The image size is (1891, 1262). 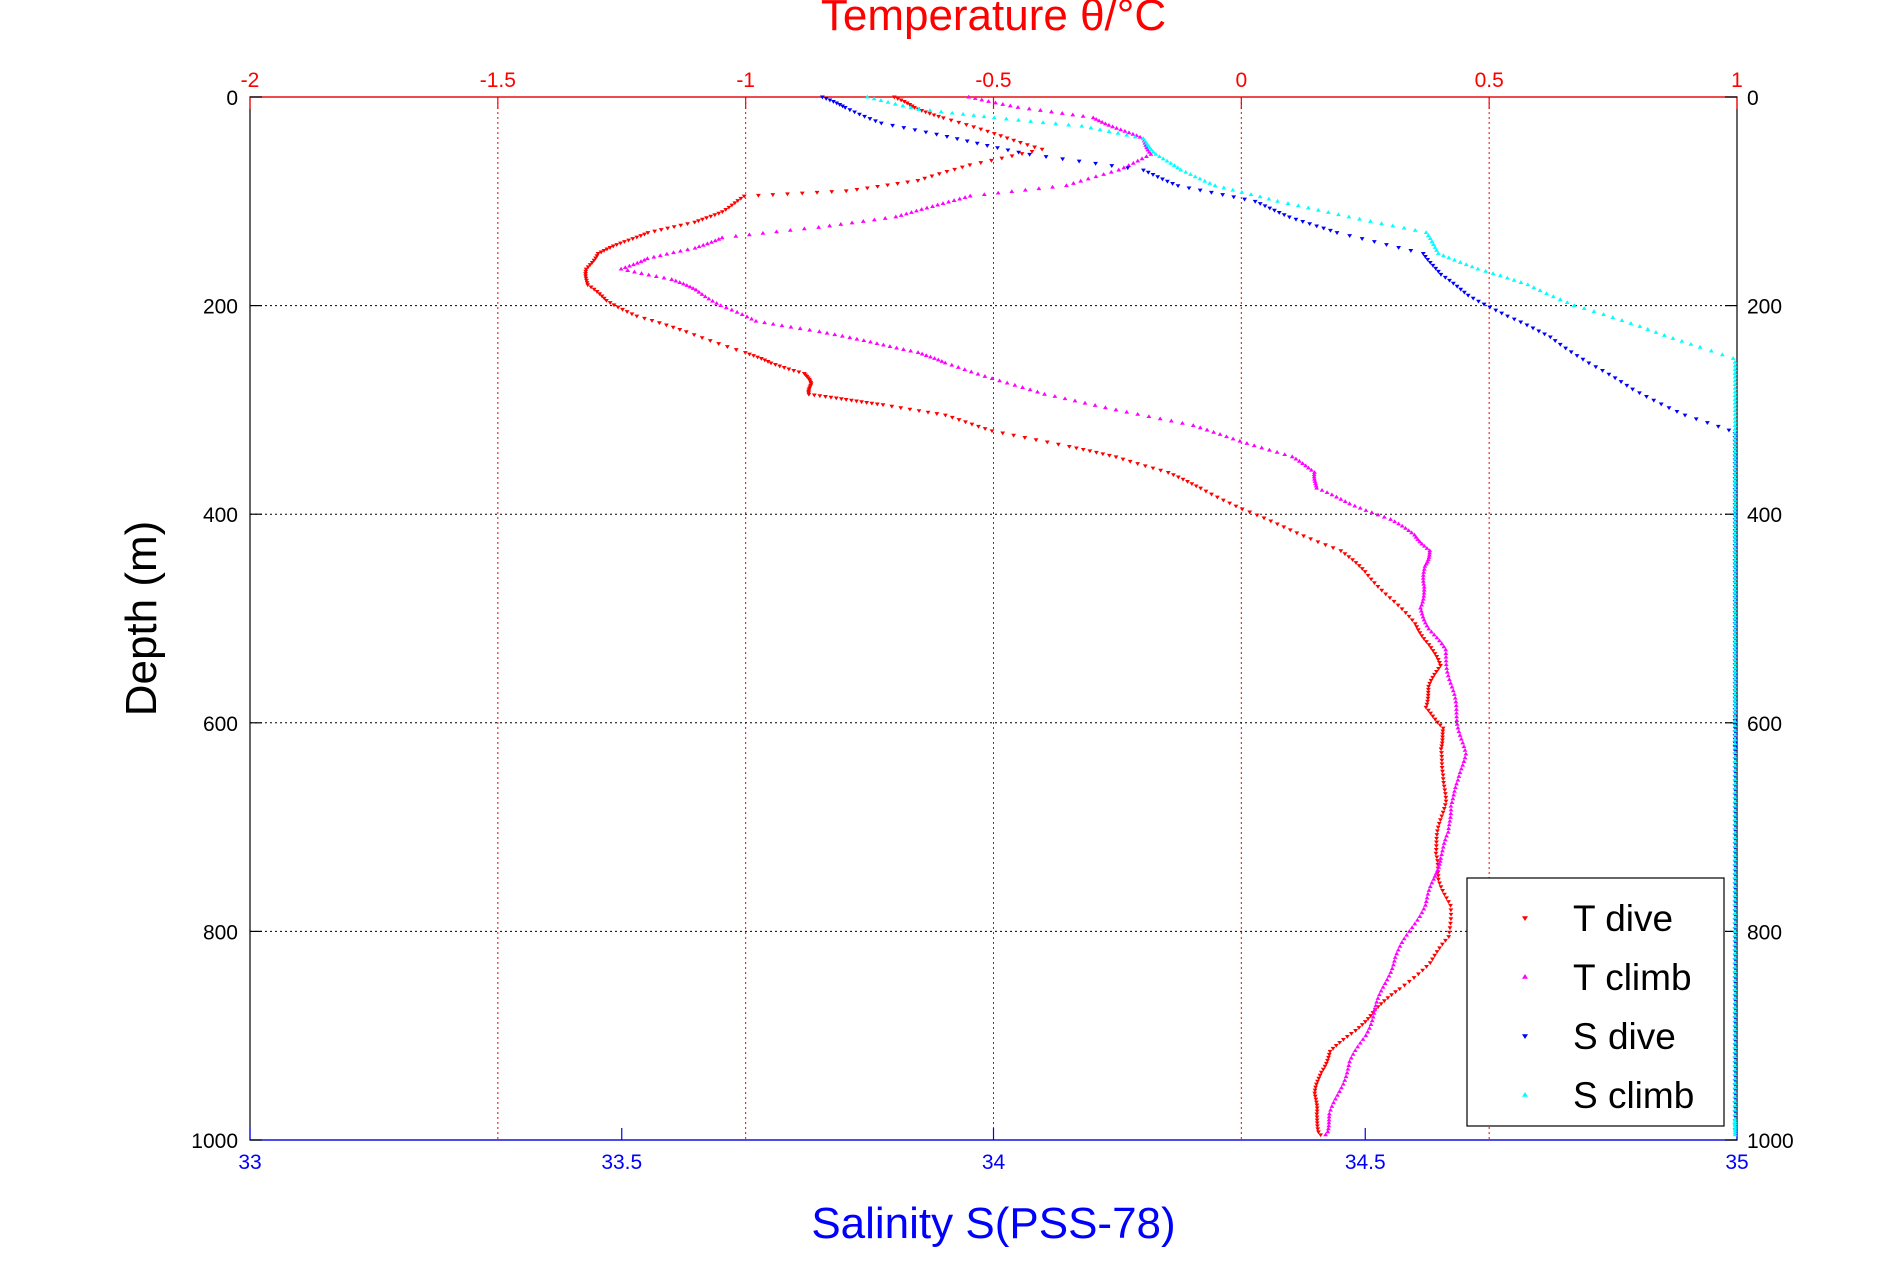 What do you see at coordinates (993, 1223) in the screenshot?
I see `bottom-axis-title: Salinity S(PSS-78)` at bounding box center [993, 1223].